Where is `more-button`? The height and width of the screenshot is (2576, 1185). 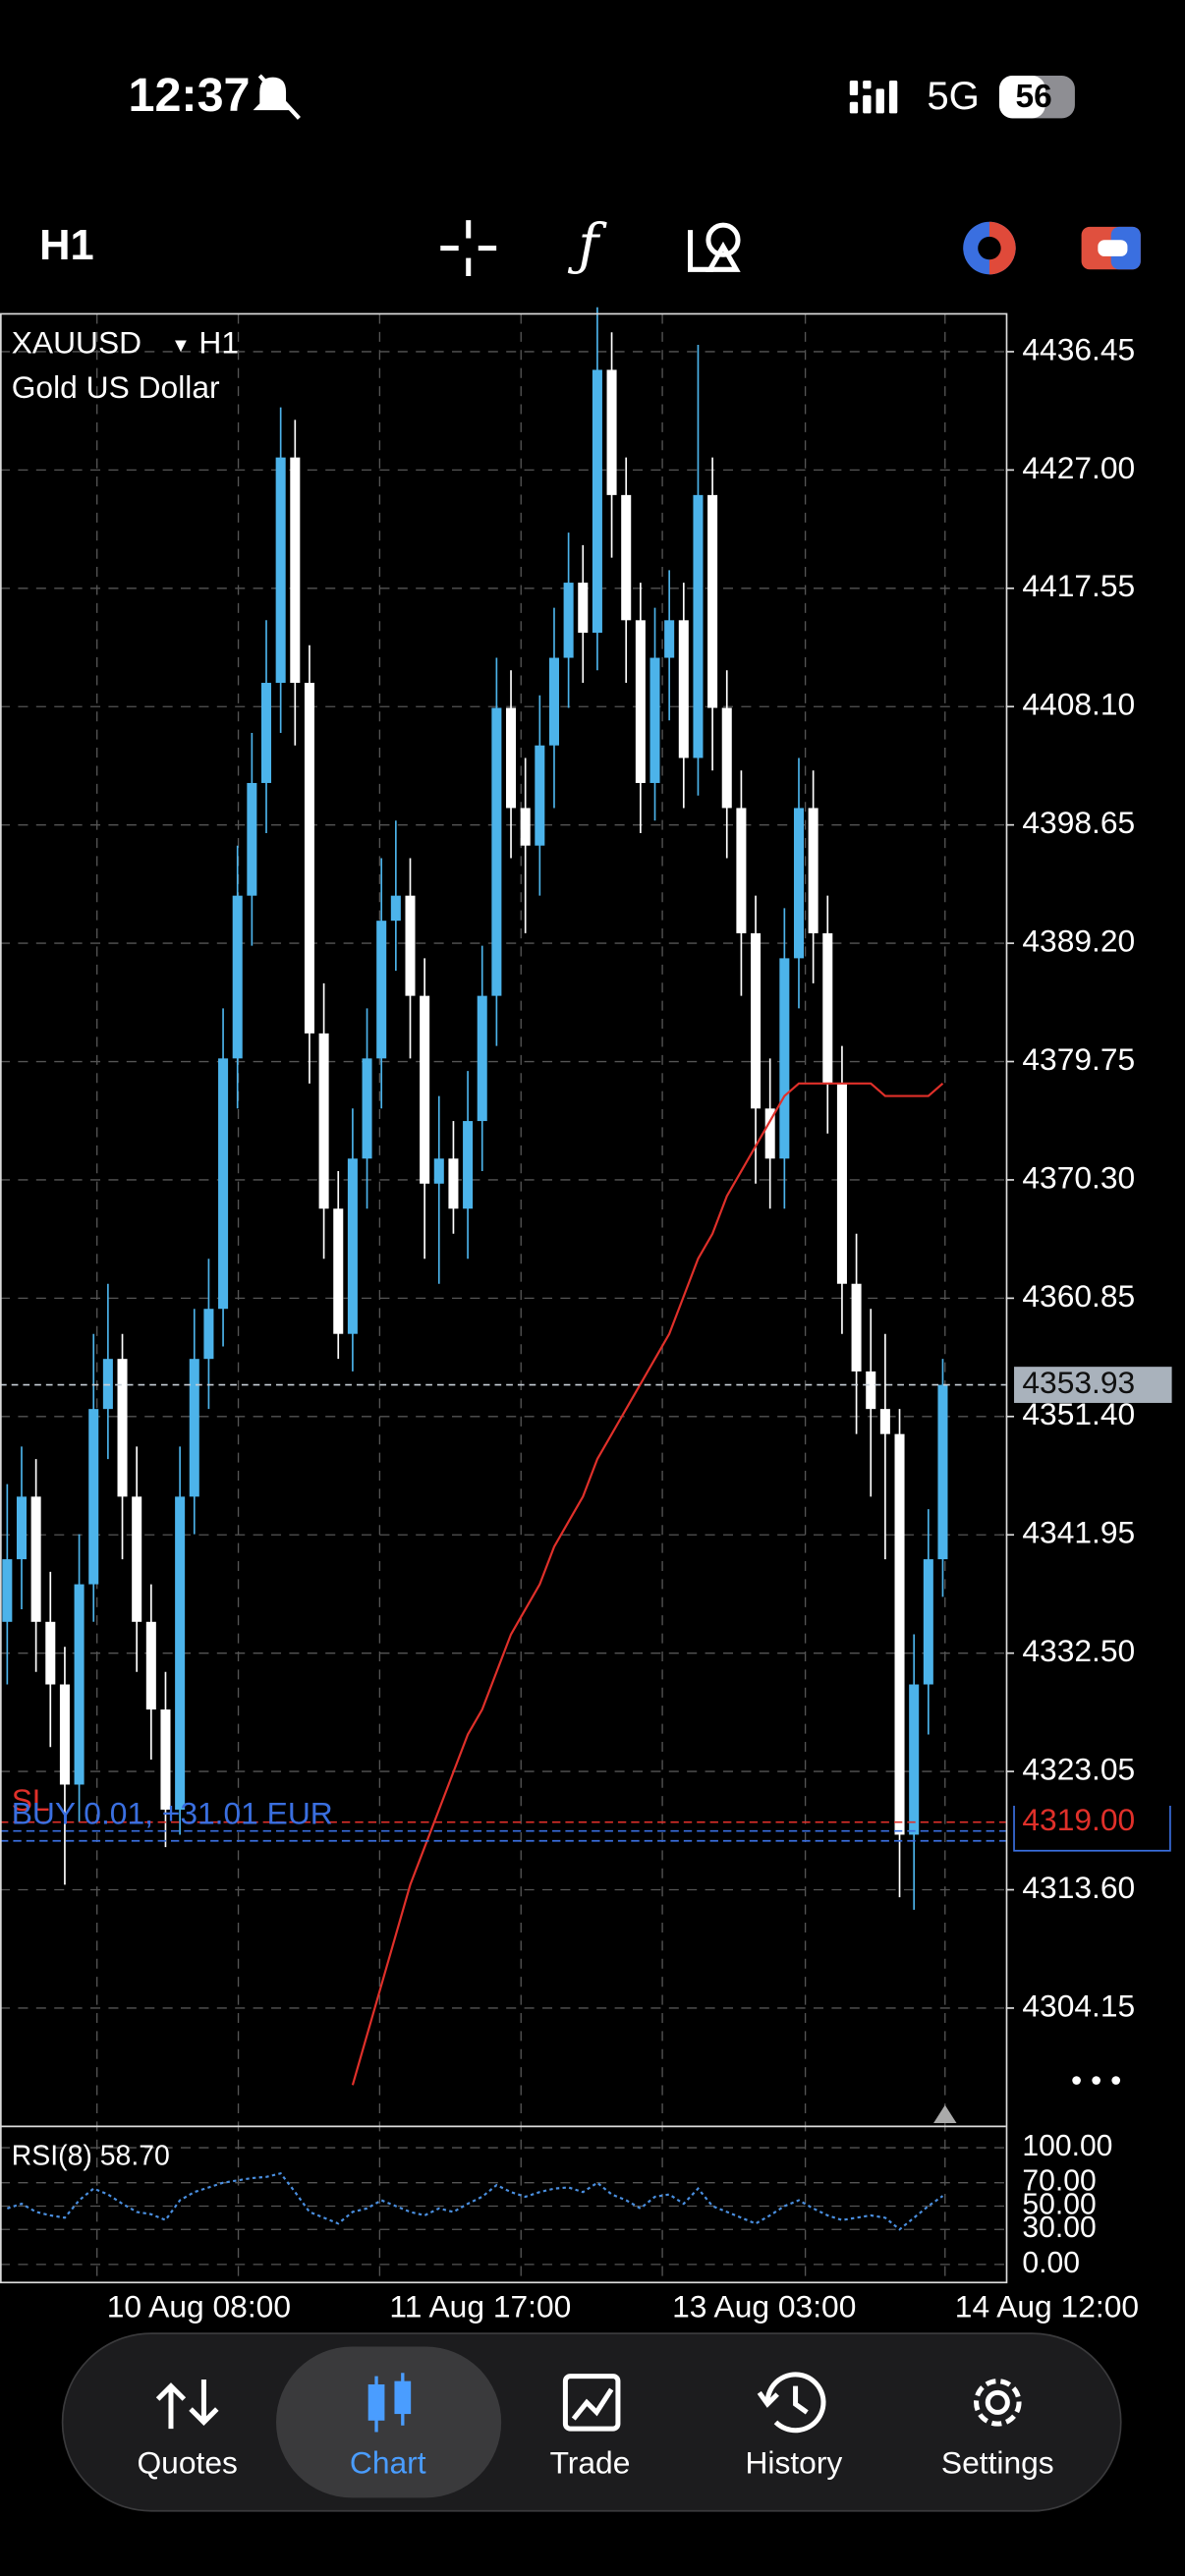 more-button is located at coordinates (1096, 2080).